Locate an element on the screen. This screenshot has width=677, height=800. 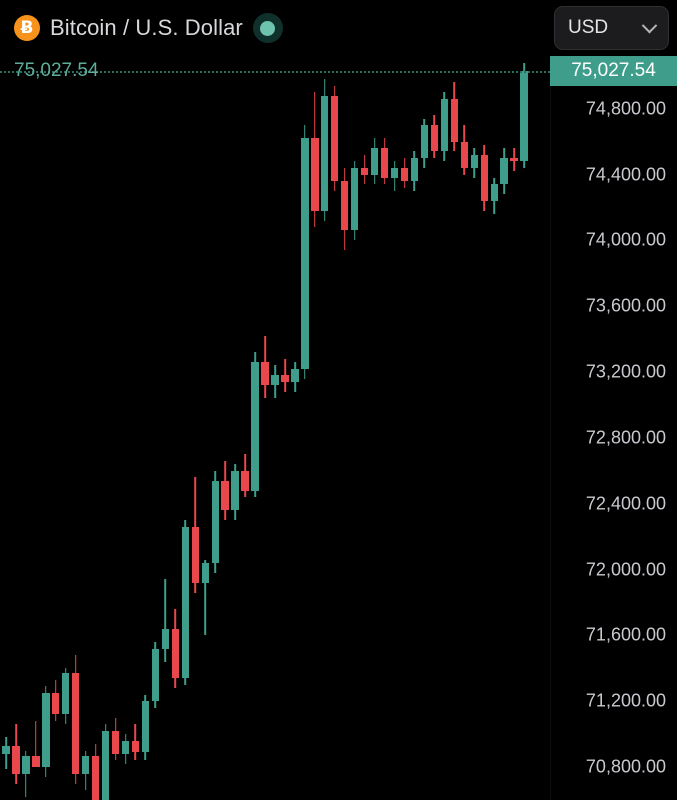
current-price-badge: 75,027.54 is located at coordinates (613, 71).